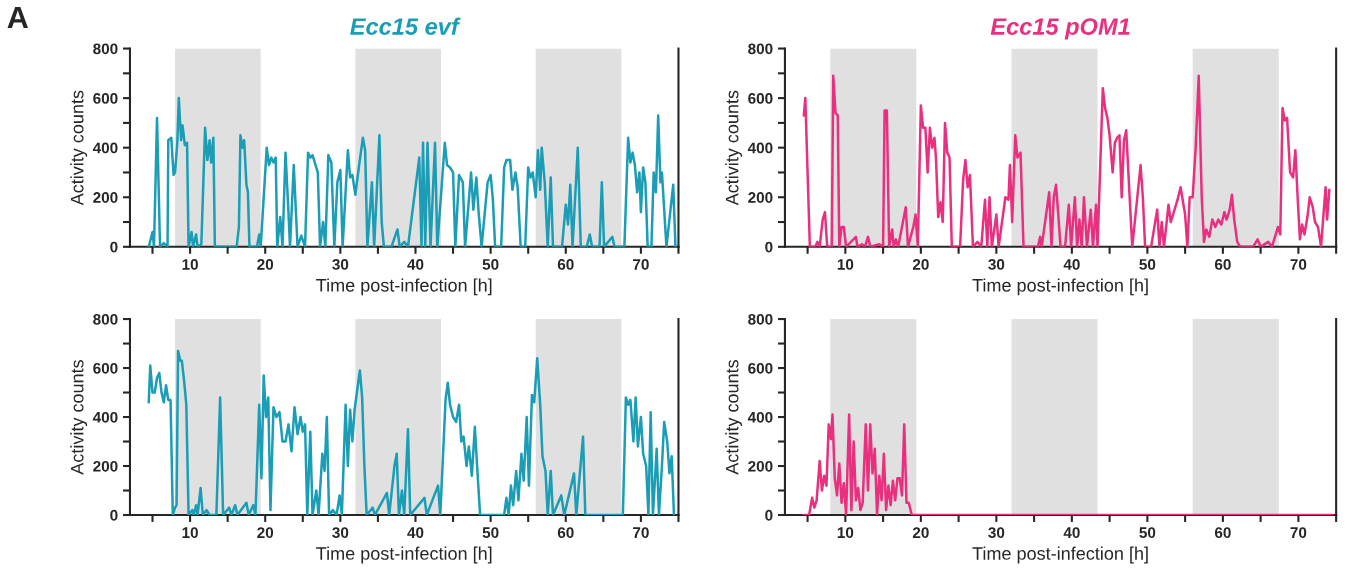 The height and width of the screenshot is (578, 1351). What do you see at coordinates (18, 17) in the screenshot?
I see `text: A` at bounding box center [18, 17].